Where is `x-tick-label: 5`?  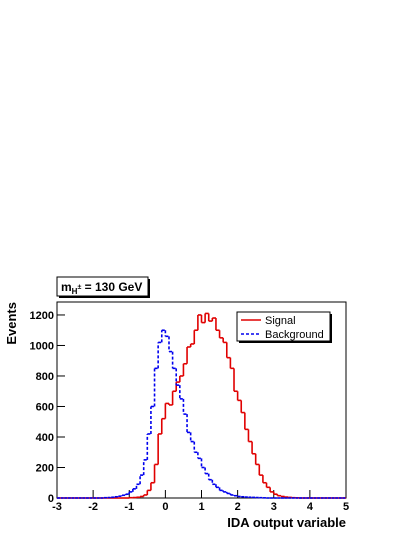 x-tick-label: 5 is located at coordinates (346, 507).